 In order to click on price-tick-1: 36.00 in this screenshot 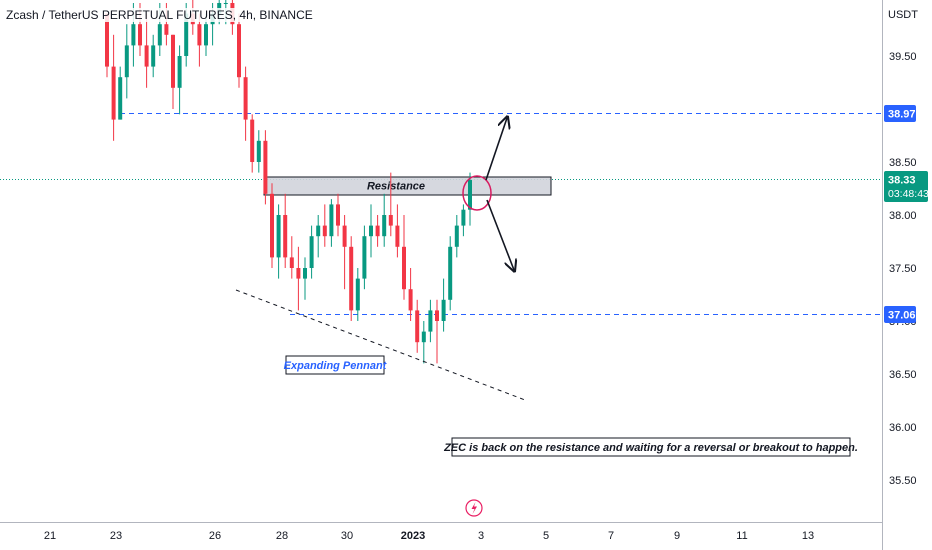, I will do `click(903, 428)`.